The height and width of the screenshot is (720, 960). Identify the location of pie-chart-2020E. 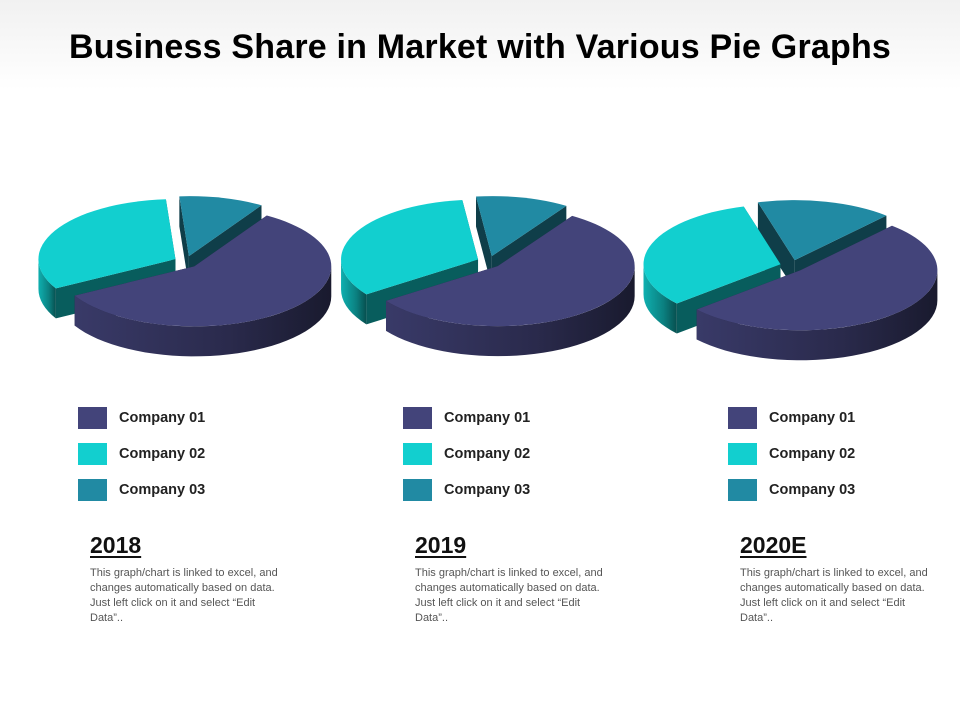
(790, 280).